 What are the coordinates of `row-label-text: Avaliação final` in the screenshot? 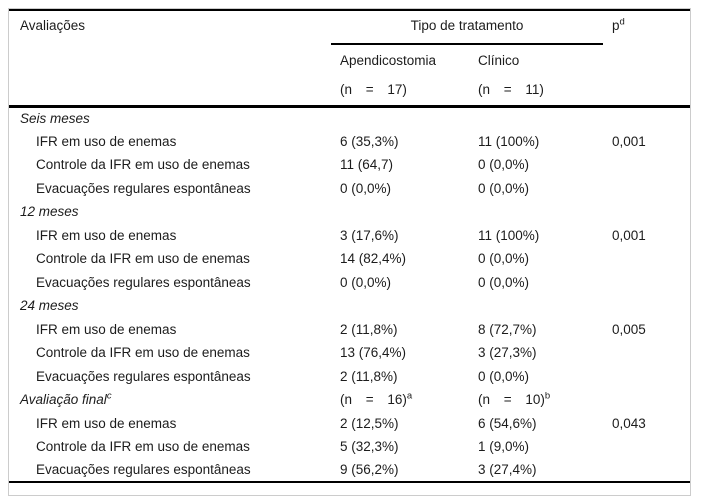 It's located at (63, 400).